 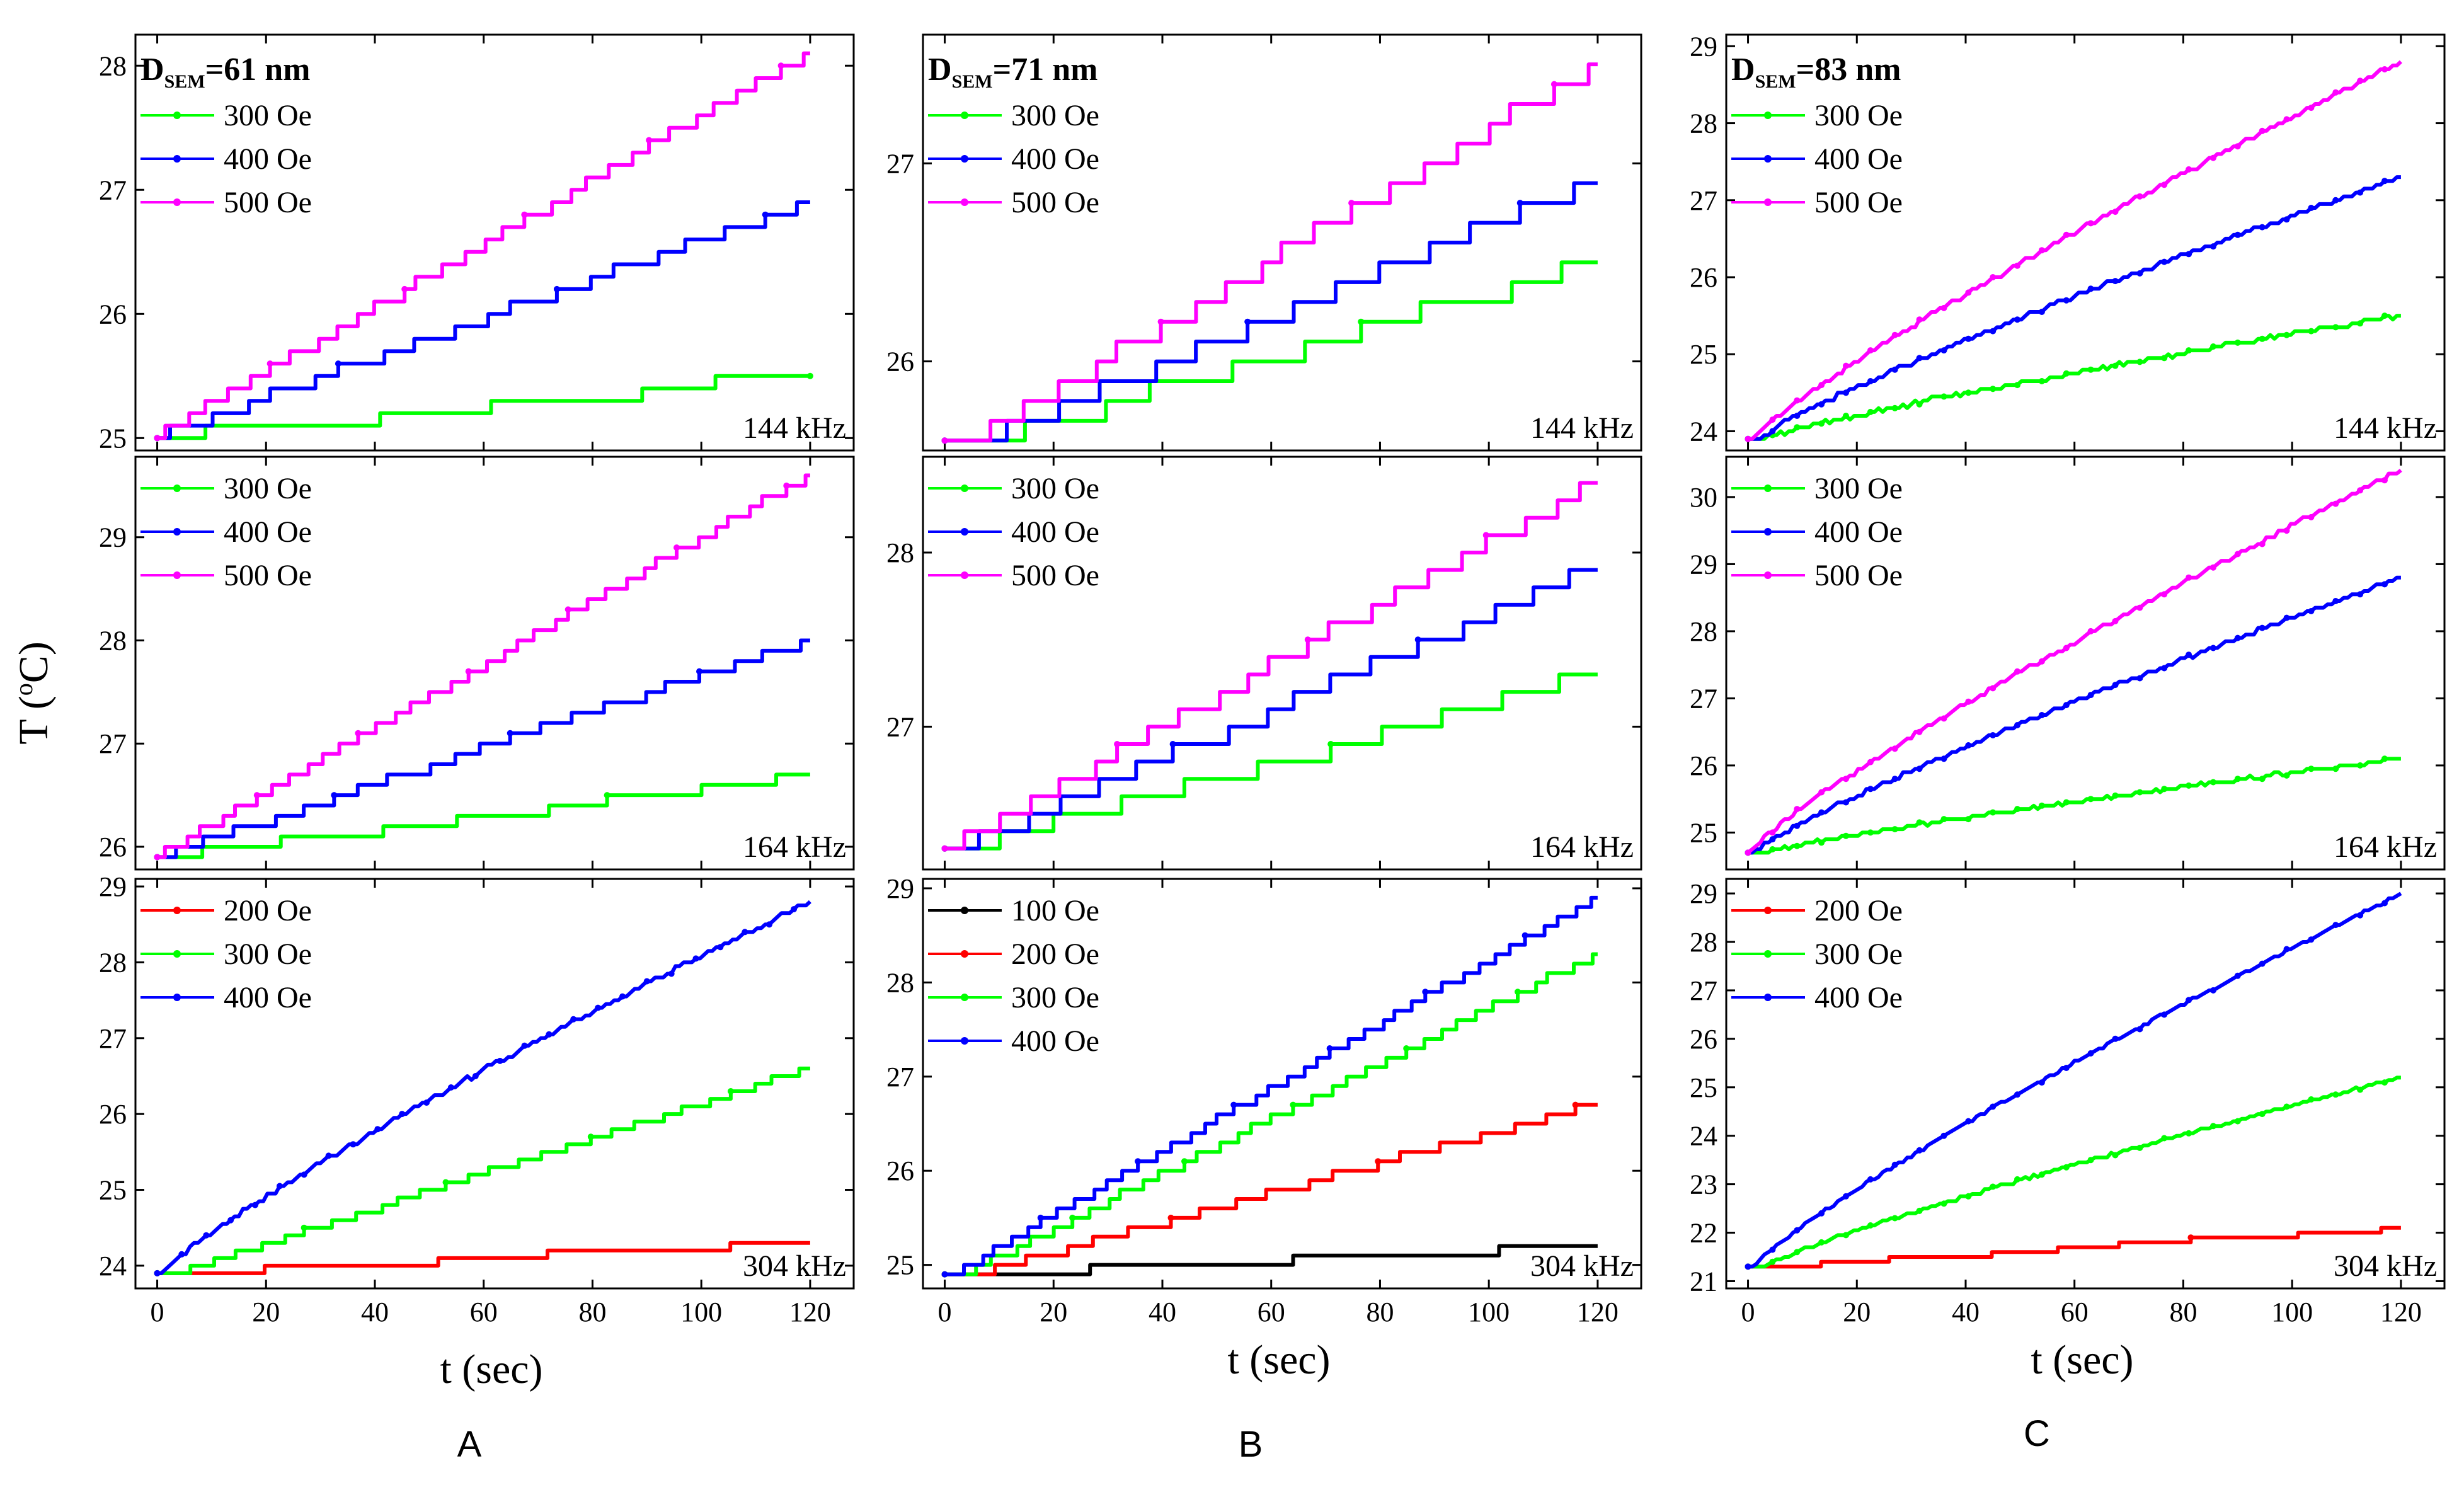 What do you see at coordinates (2074, 1247) in the screenshot?
I see `series-line-200-oe` at bounding box center [2074, 1247].